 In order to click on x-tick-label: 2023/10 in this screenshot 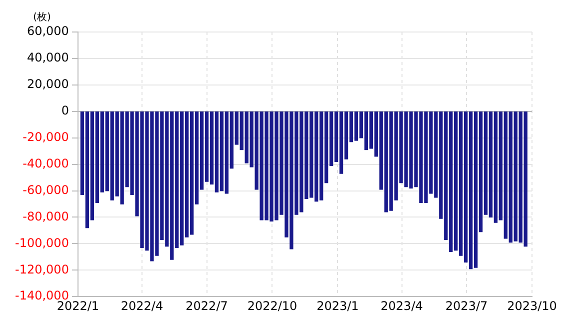, I will do `click(532, 305)`.